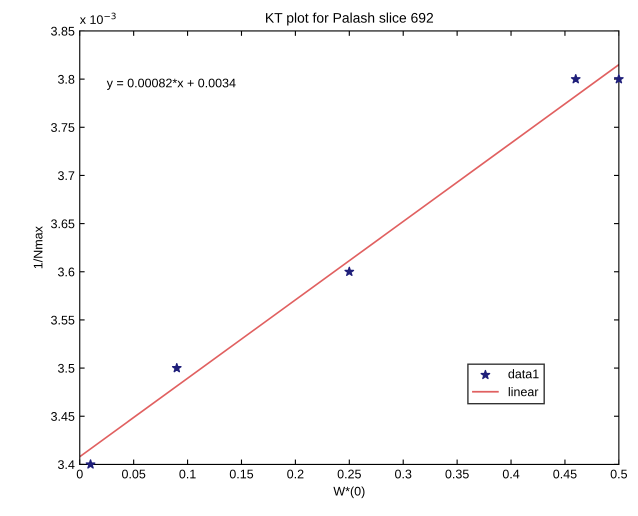  I want to click on x-tick-label: 0.45, so click(565, 474).